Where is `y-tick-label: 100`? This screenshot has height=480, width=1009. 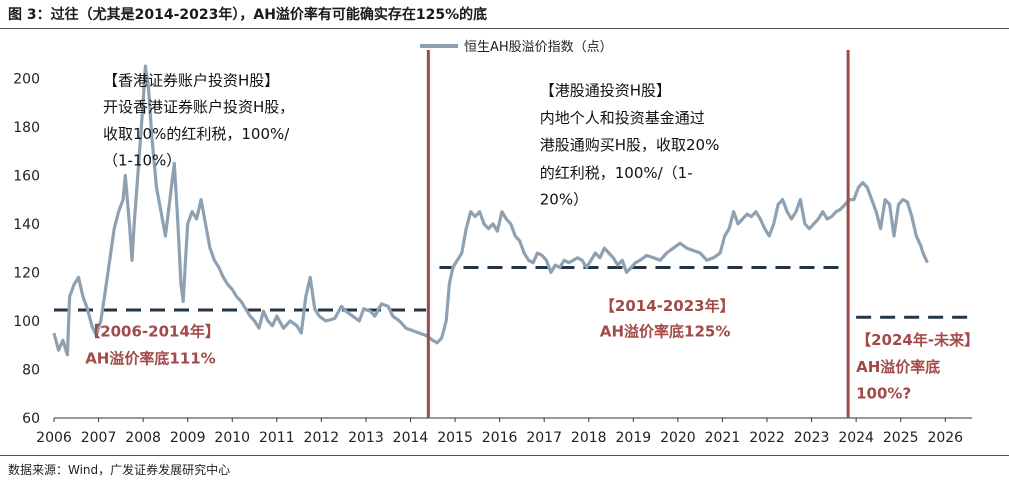
y-tick-label: 100 is located at coordinates (26, 322).